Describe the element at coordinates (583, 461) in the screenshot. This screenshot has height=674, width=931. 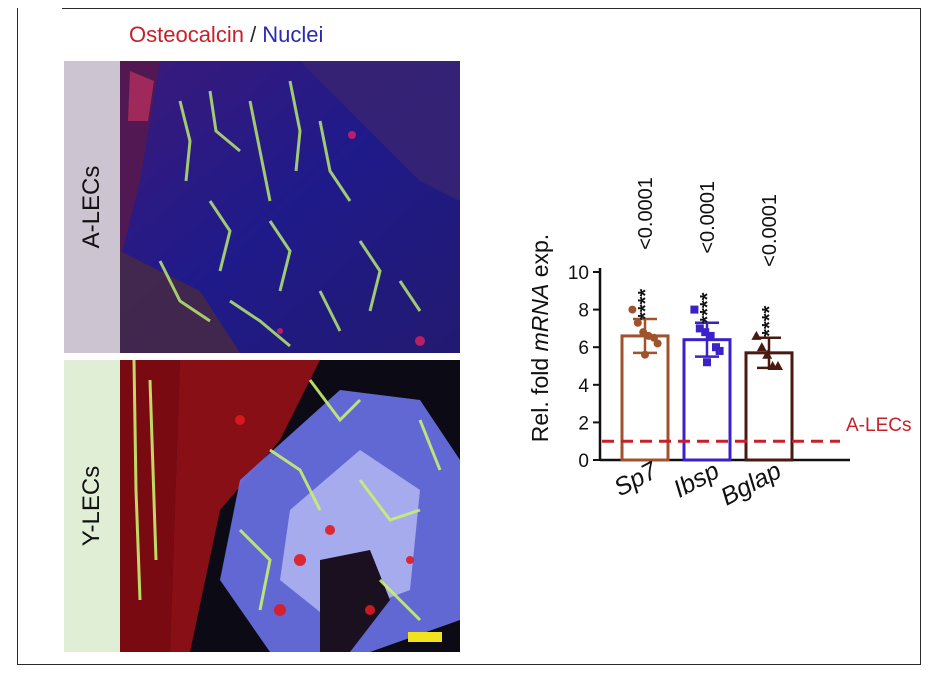
I see `y-tick-label: 0` at that location.